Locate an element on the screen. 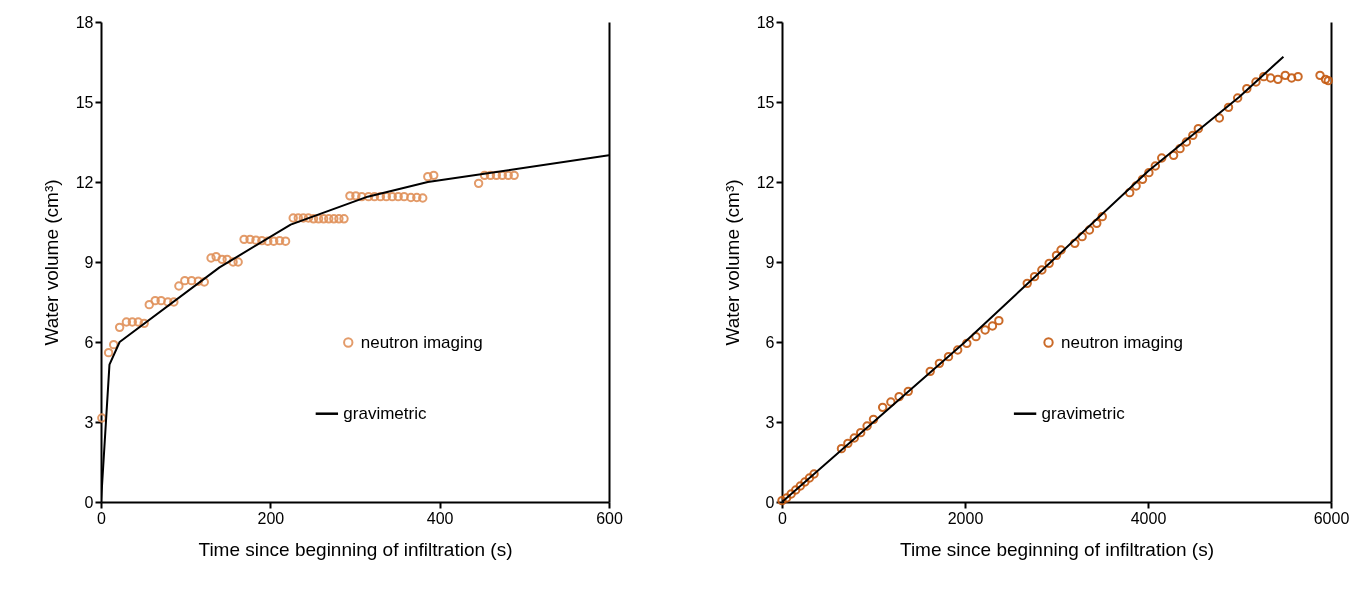  x-tick-label: 600 is located at coordinates (609, 518).